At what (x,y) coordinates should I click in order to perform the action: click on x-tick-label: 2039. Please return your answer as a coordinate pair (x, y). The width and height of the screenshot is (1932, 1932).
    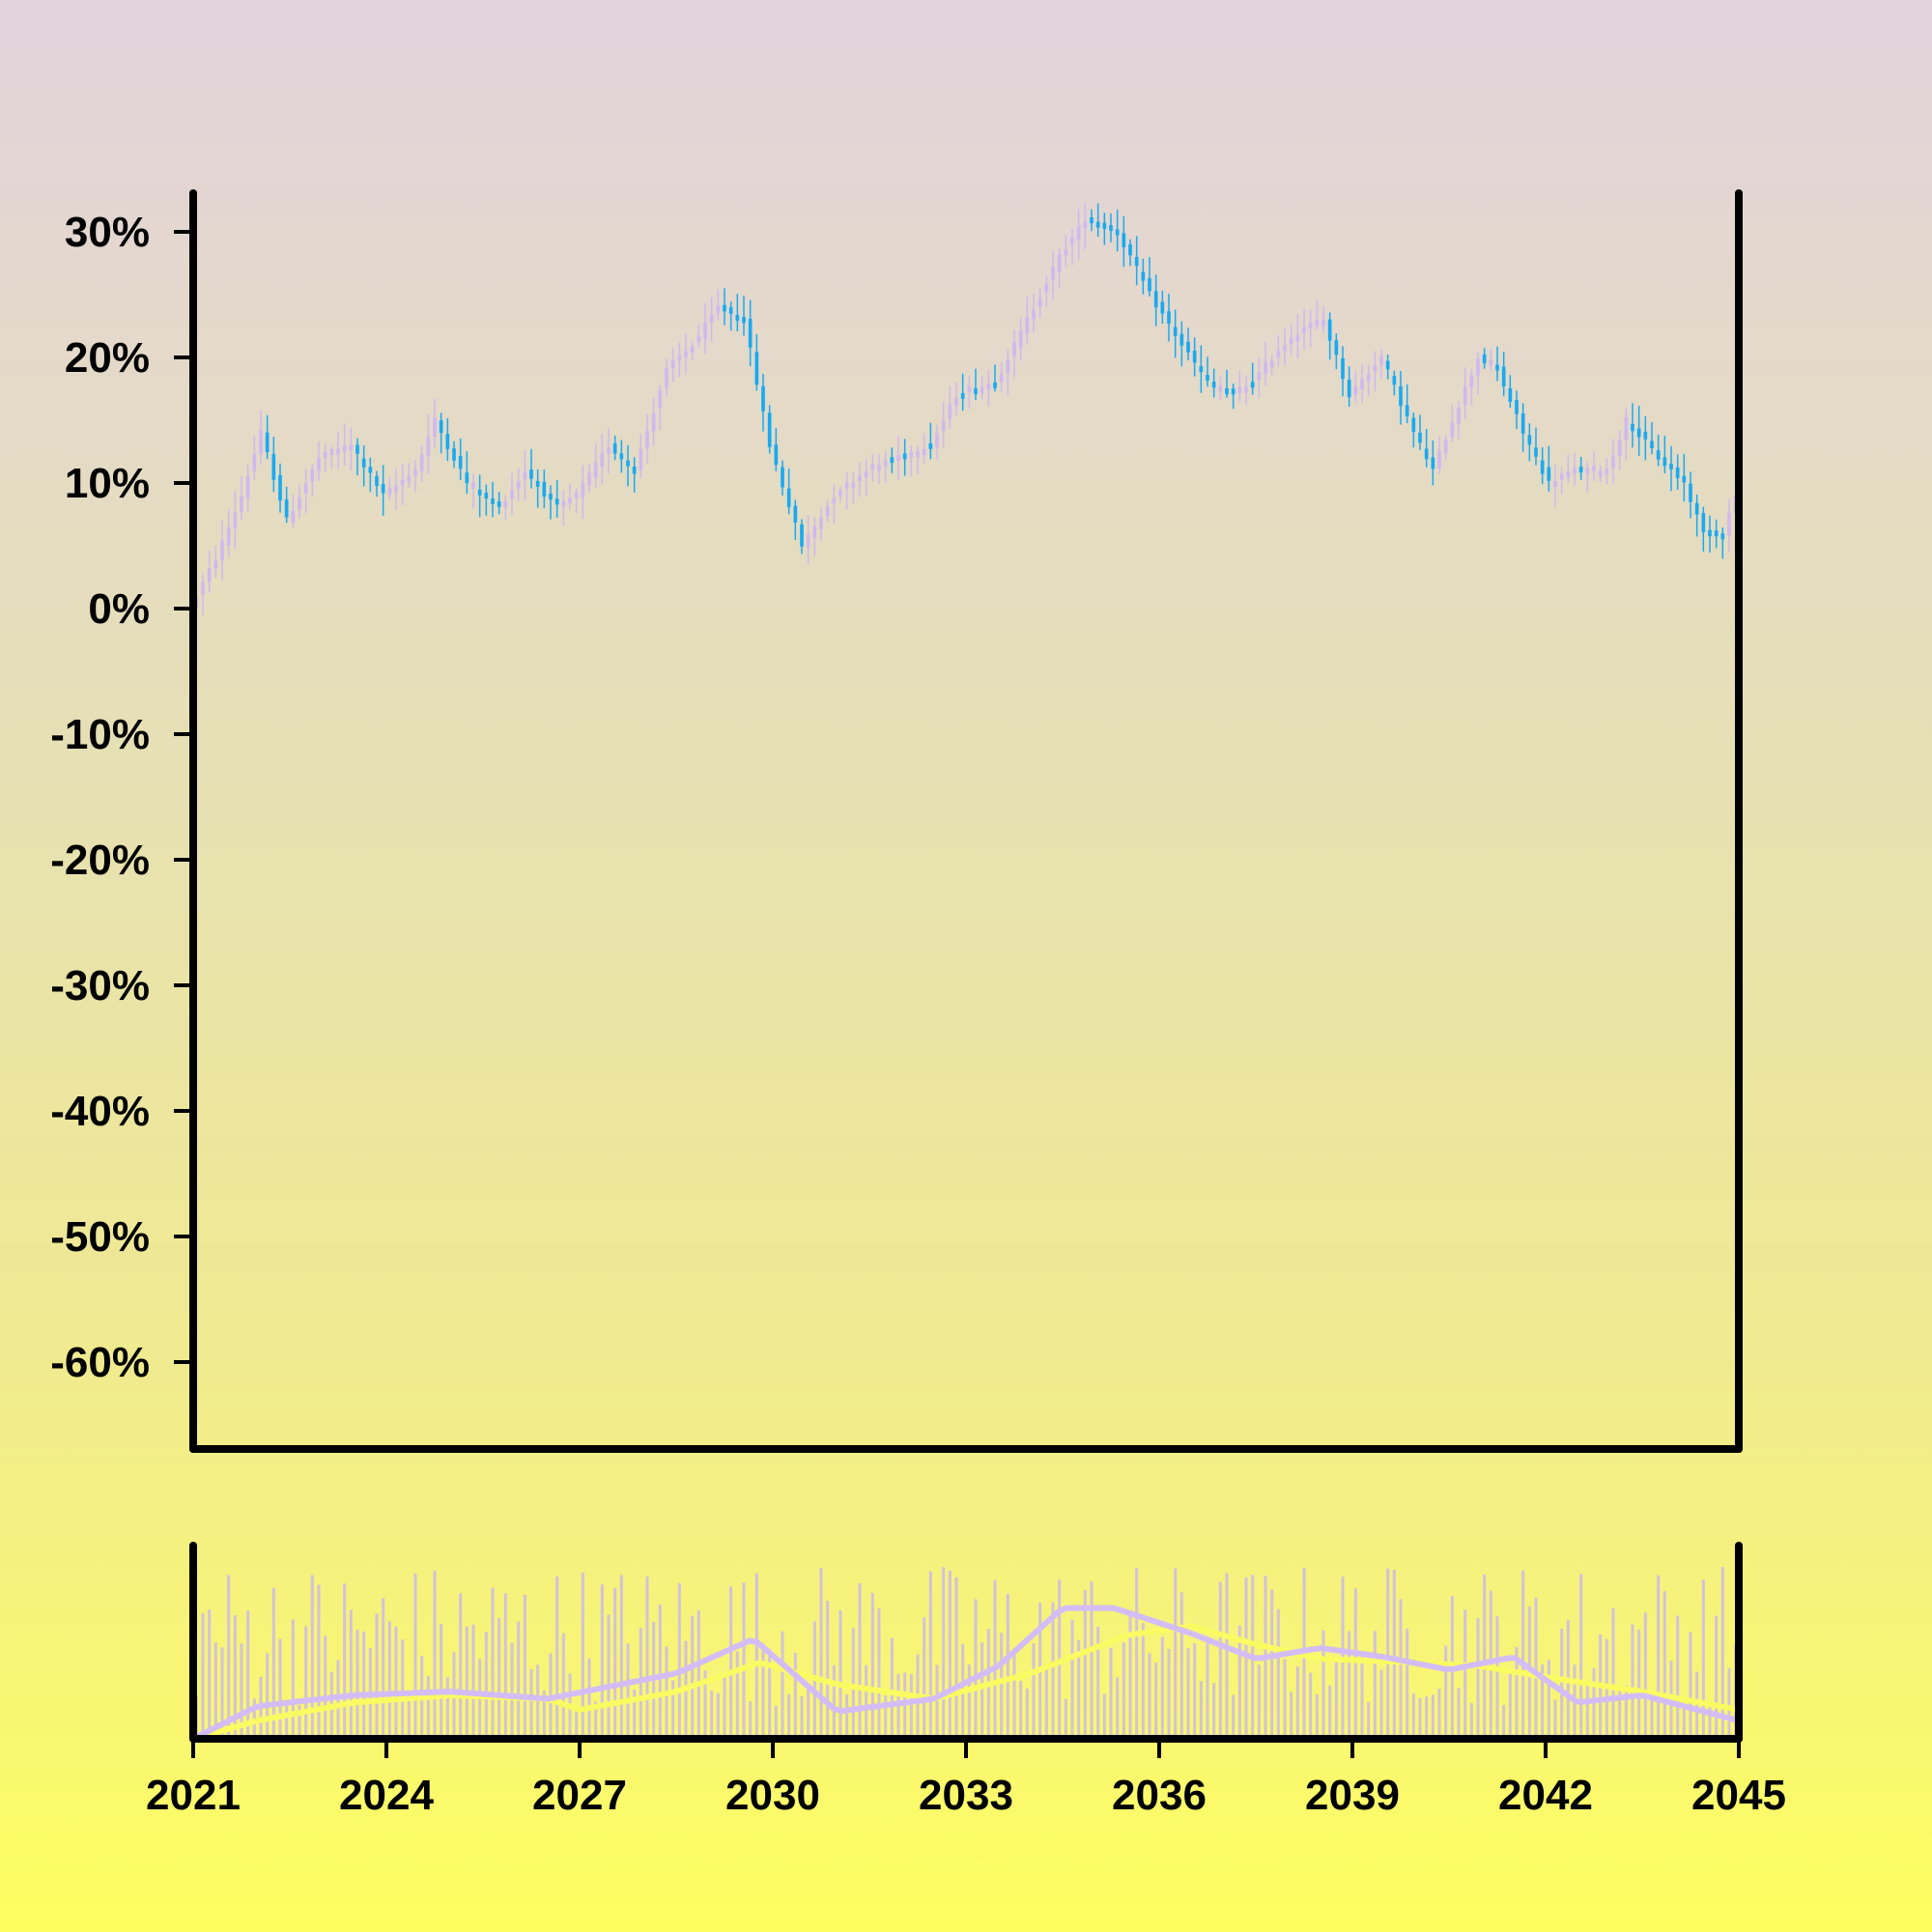
    Looking at the image, I should click on (1352, 1795).